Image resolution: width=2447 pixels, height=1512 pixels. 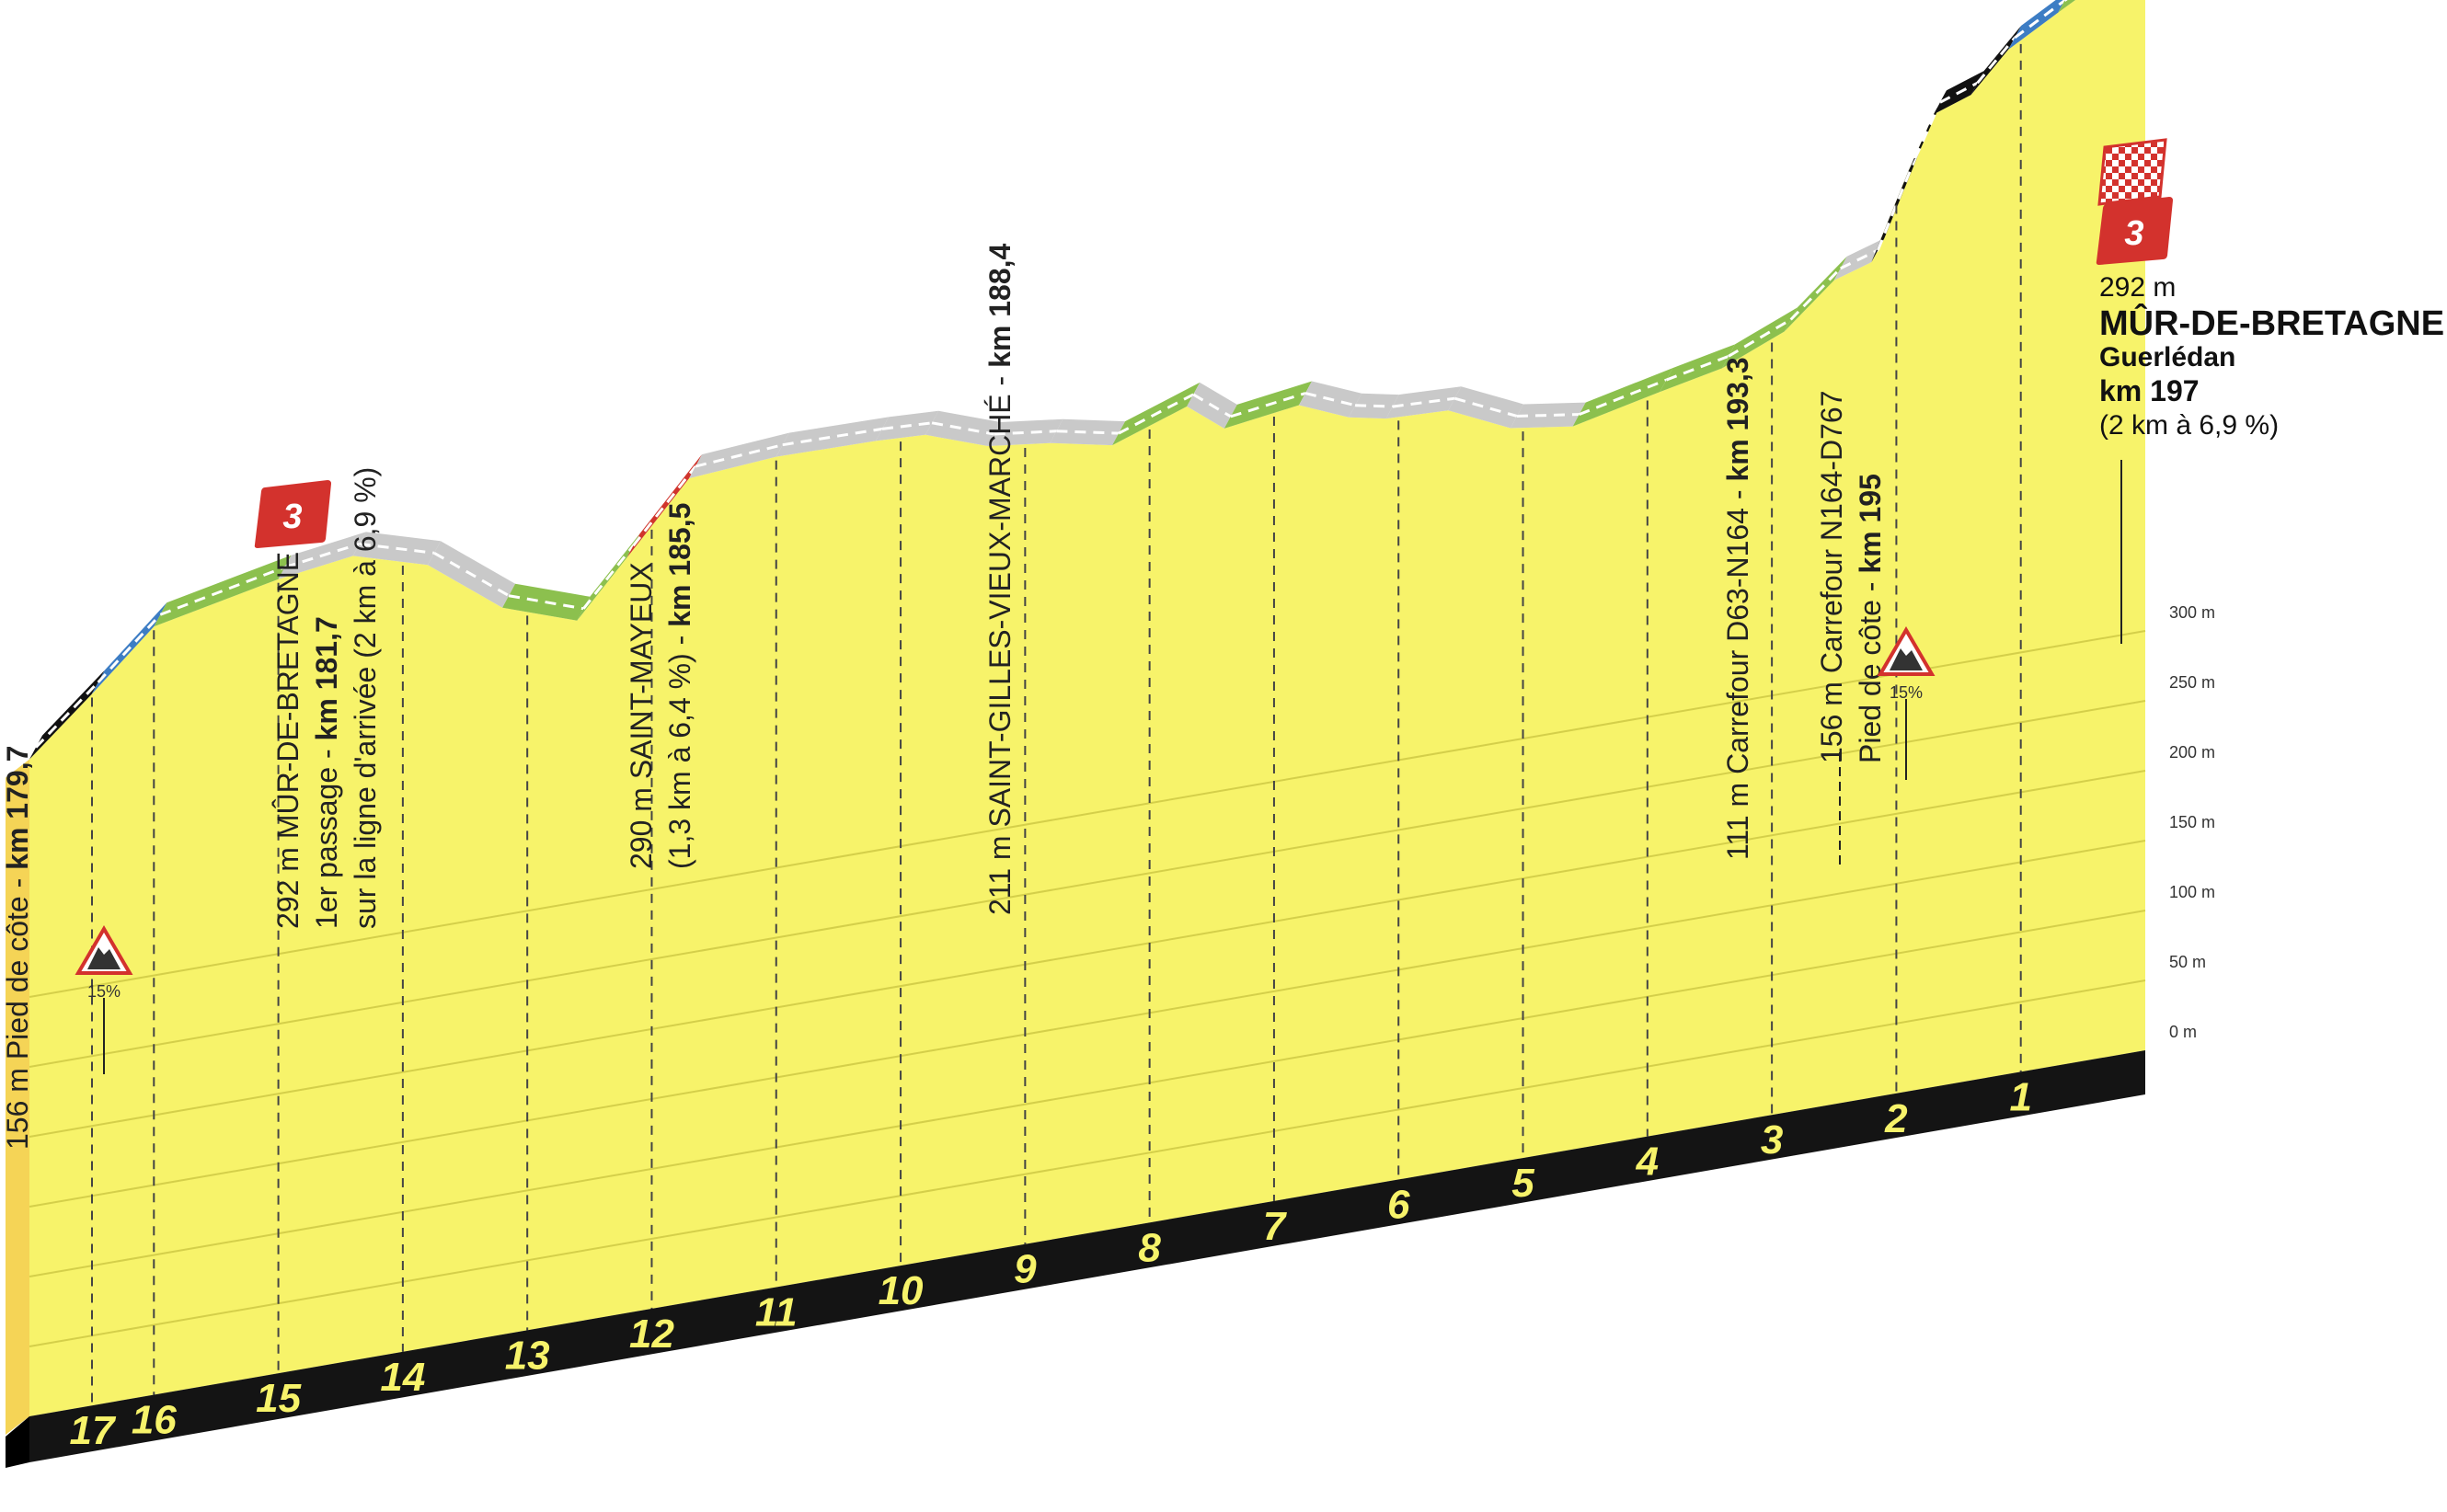 I want to click on annotation-text: (1,3 km à 6,4 %) -, so click(x=679, y=748).